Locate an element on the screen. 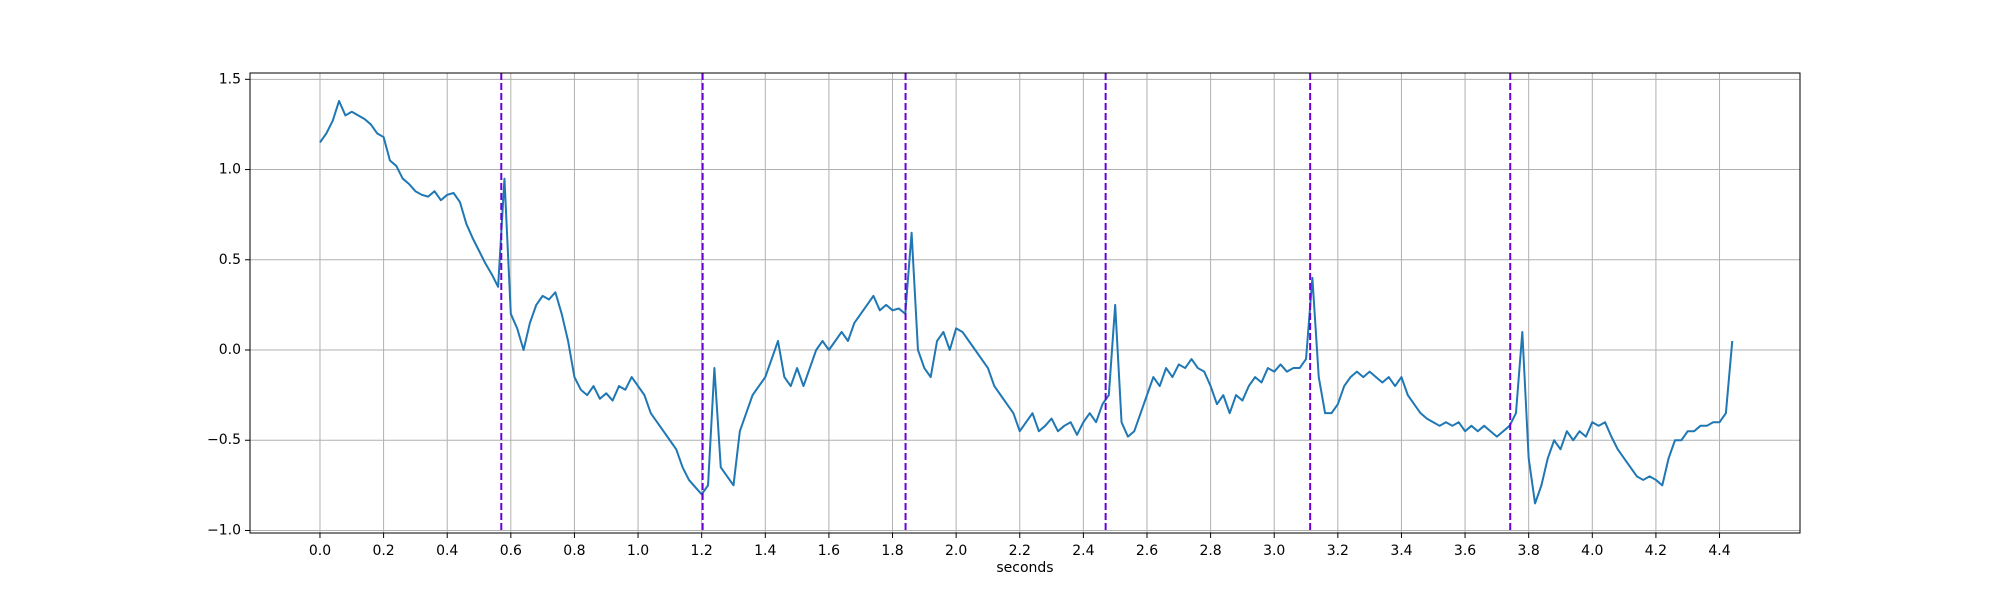  x-tick-label: 4.2 is located at coordinates (1656, 551).